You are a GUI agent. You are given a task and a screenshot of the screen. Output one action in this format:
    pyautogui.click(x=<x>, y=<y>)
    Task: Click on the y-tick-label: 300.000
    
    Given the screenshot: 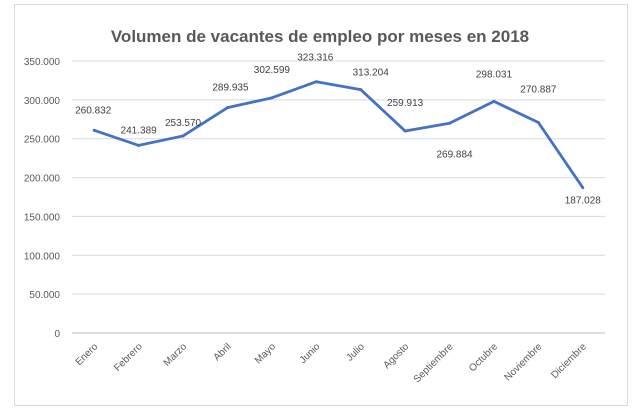 What is the action you would take?
    pyautogui.click(x=42, y=101)
    